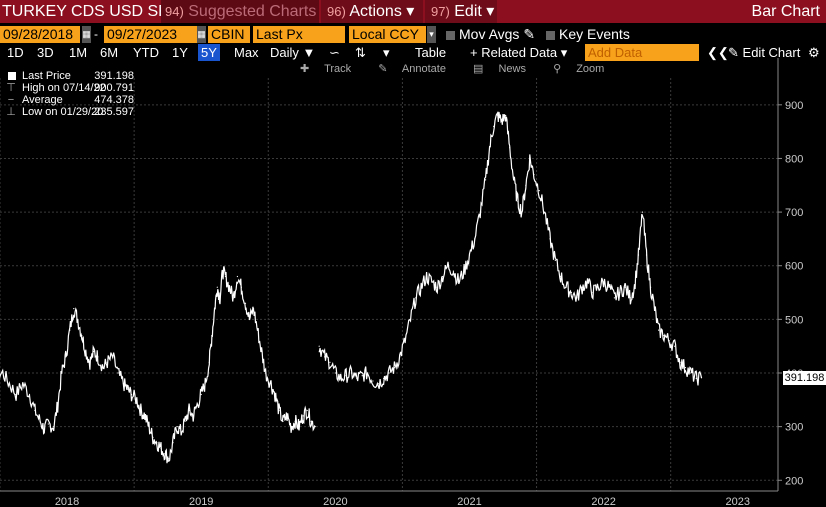 This screenshot has height=507, width=826. I want to click on edit-chart-label: Edit Chart, so click(771, 52).